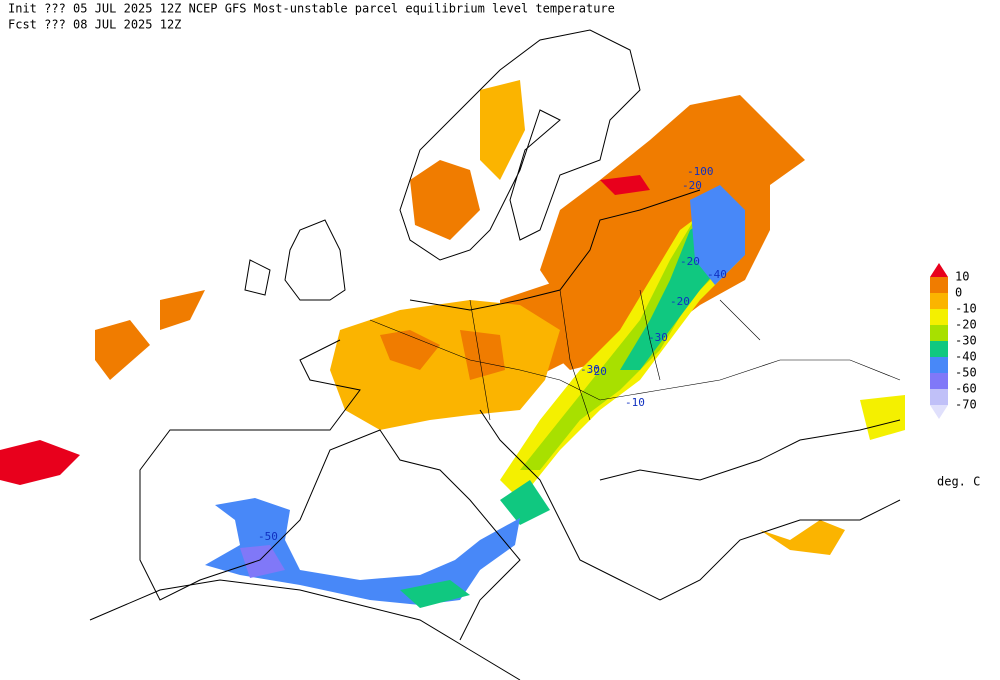  Describe the element at coordinates (635, 402) in the screenshot. I see `contour-label: -10` at that location.